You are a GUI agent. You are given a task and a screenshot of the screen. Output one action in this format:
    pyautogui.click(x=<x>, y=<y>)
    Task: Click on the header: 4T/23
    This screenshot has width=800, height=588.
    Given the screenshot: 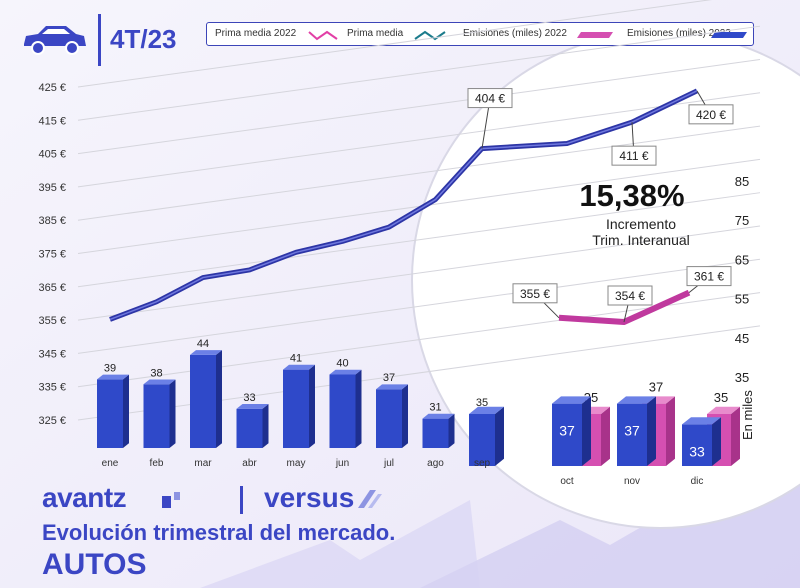 What is the action you would take?
    pyautogui.click(x=98, y=38)
    